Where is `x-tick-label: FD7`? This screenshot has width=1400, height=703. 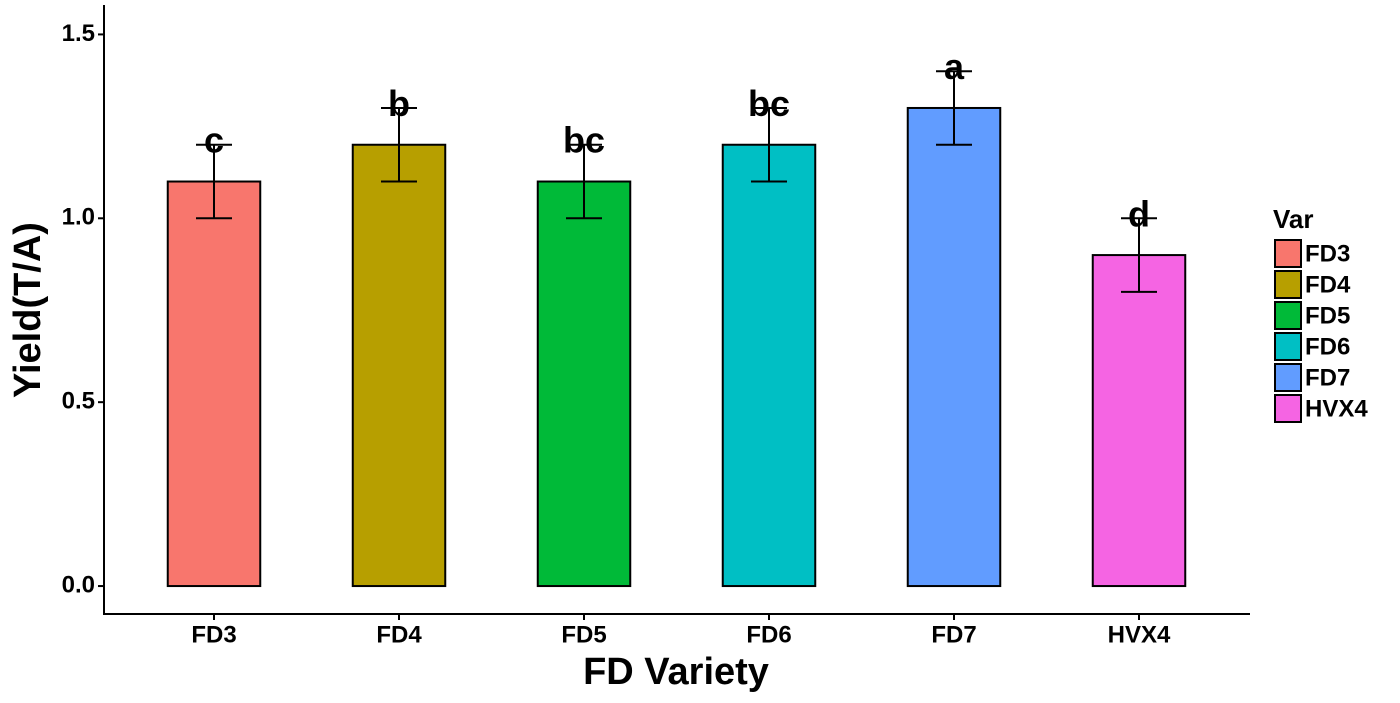
x-tick-label: FD7 is located at coordinates (953, 634).